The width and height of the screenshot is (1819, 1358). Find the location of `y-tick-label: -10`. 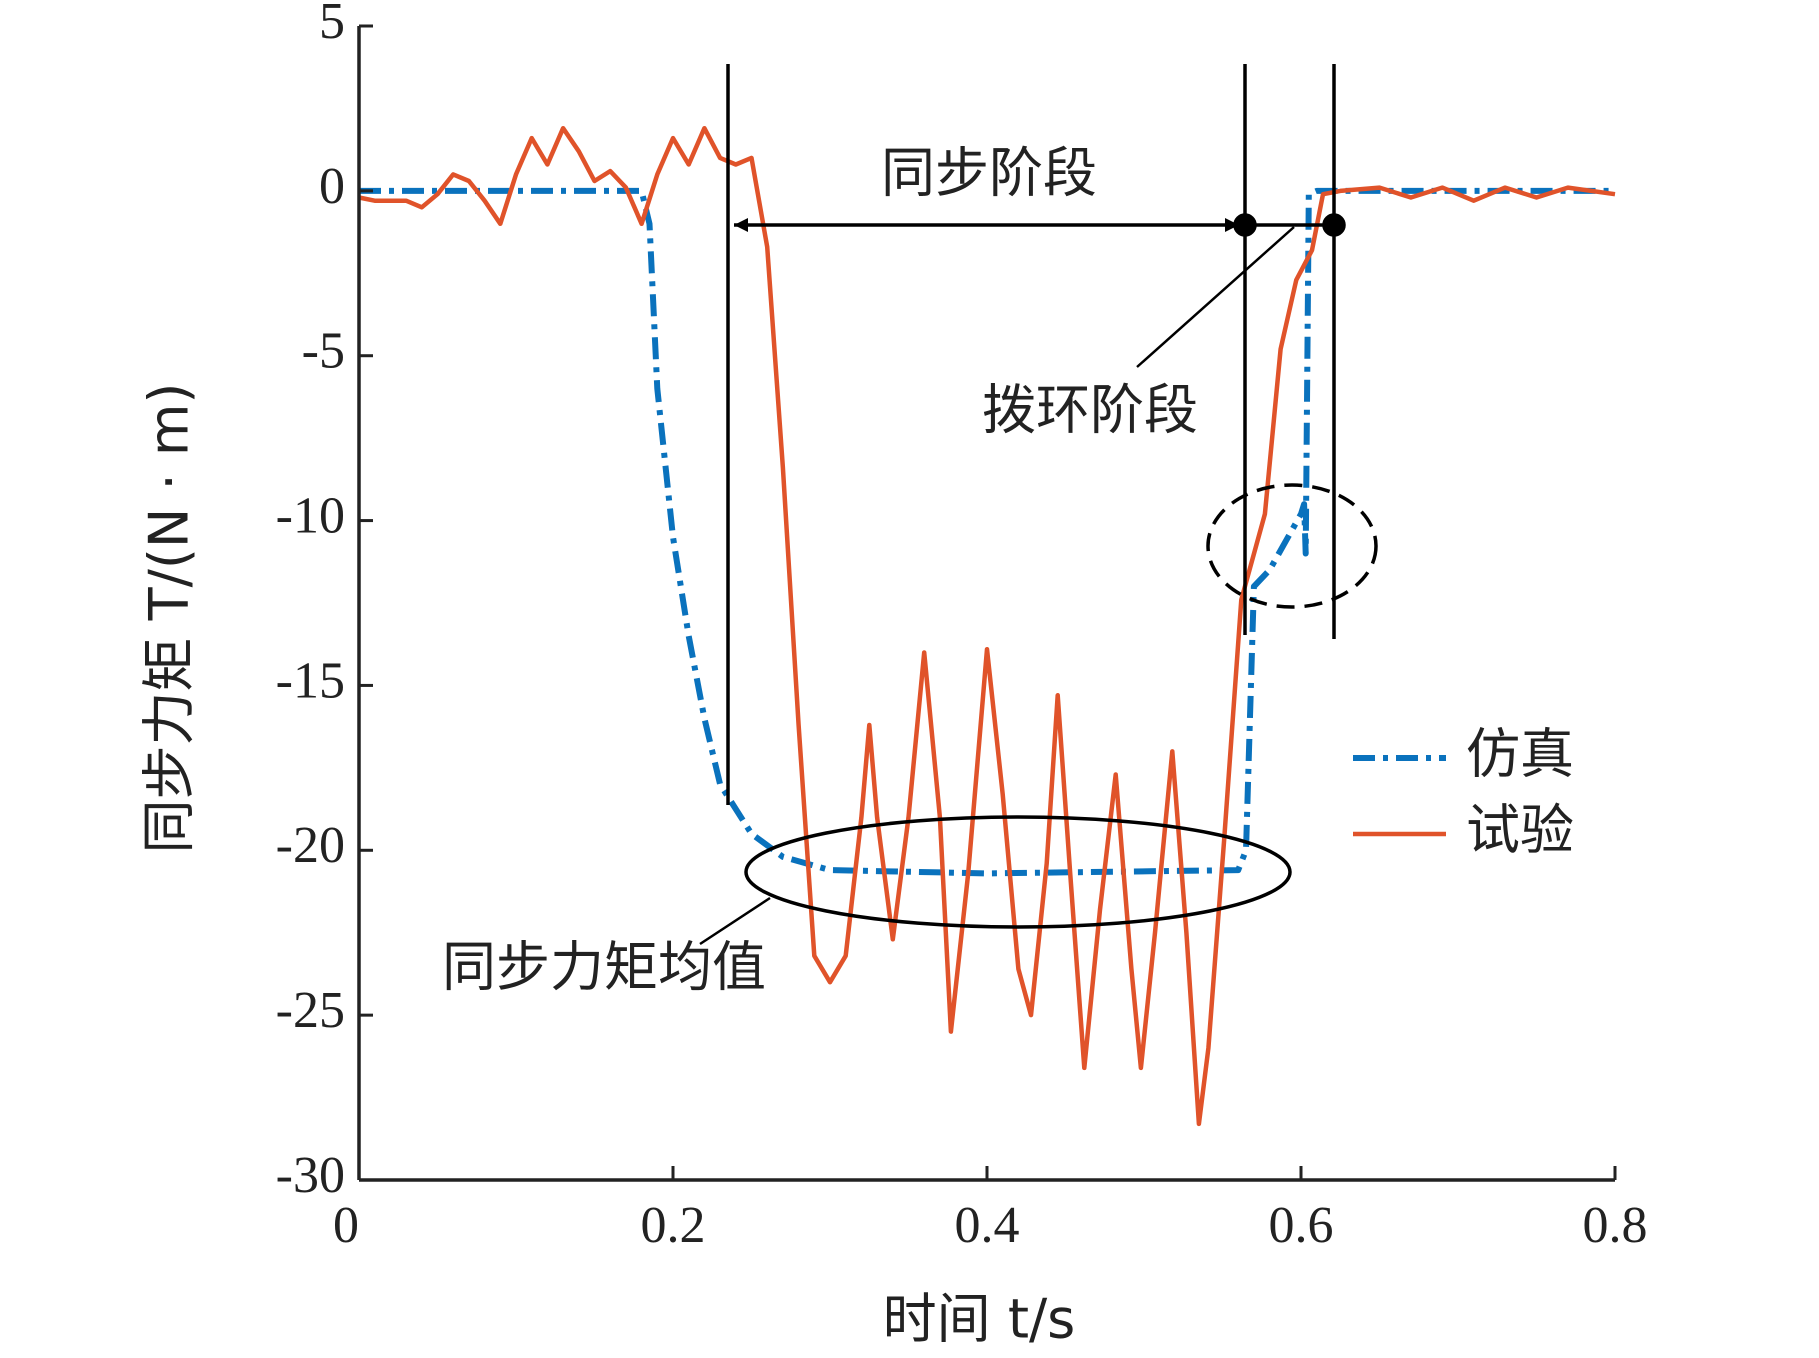

y-tick-label: -10 is located at coordinates (310, 516).